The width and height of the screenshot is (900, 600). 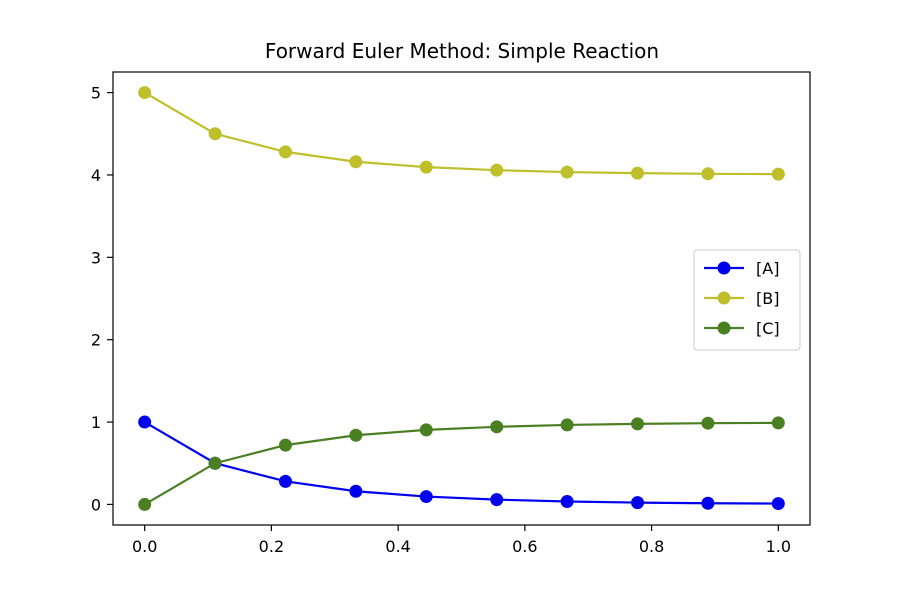 I want to click on legend-box, so click(x=747, y=300).